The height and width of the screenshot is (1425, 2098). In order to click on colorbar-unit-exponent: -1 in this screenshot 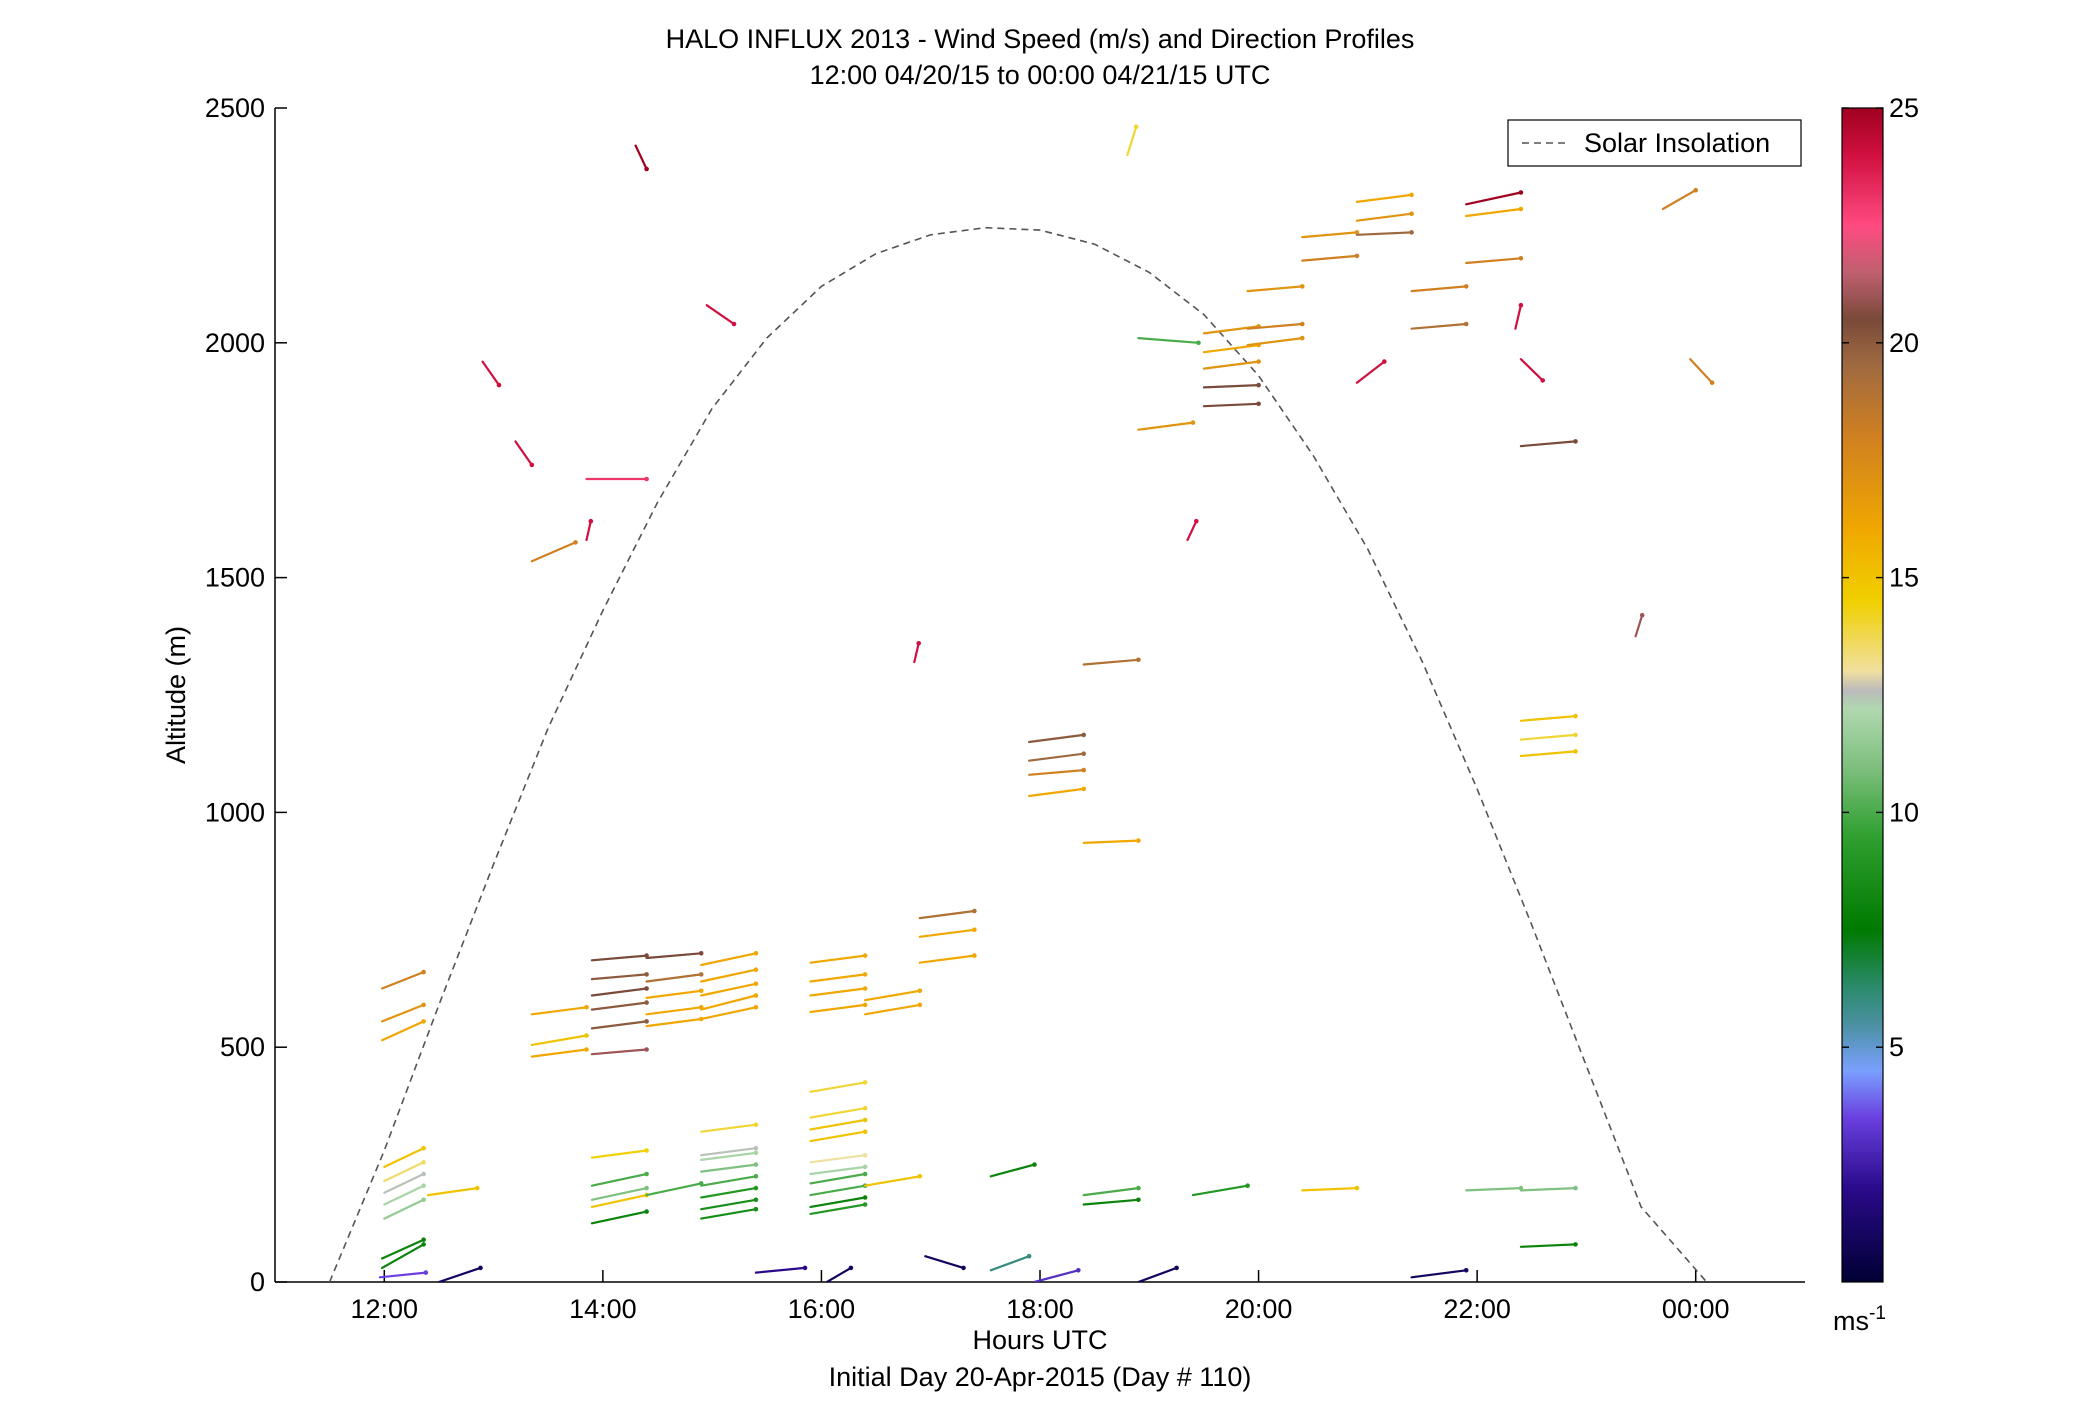, I will do `click(1877, 1313)`.